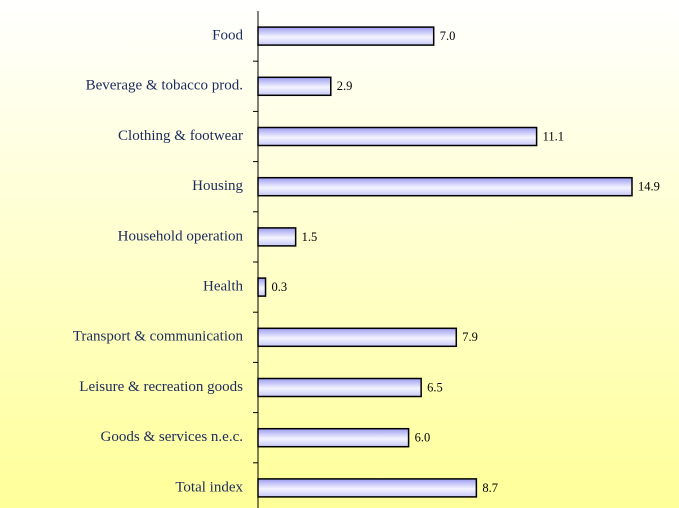 The width and height of the screenshot is (679, 508). Describe the element at coordinates (158, 337) in the screenshot. I see `category-label: Transport & communication` at that location.